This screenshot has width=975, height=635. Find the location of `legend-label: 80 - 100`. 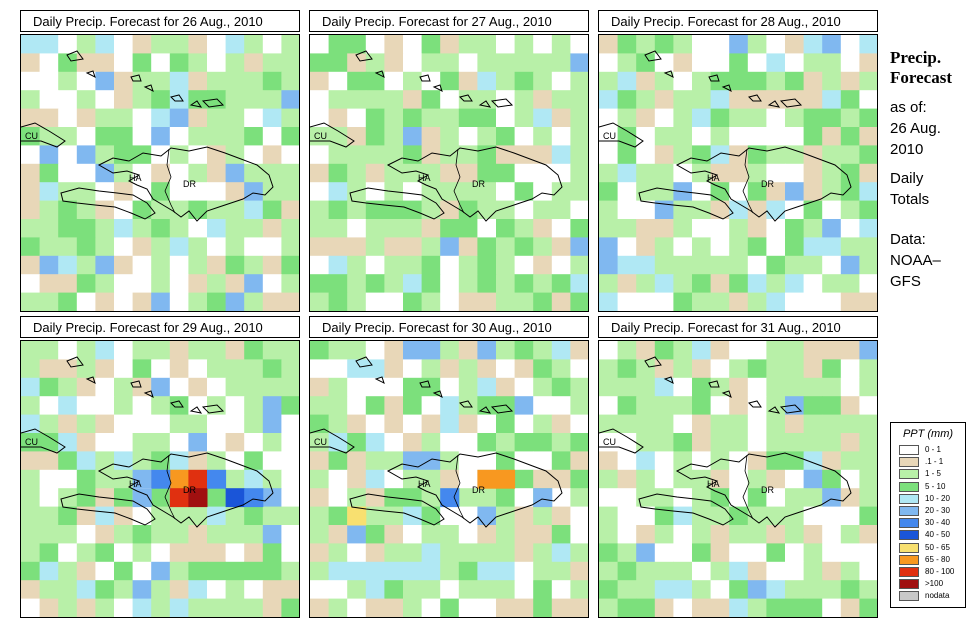

legend-label: 80 - 100 is located at coordinates (940, 571).